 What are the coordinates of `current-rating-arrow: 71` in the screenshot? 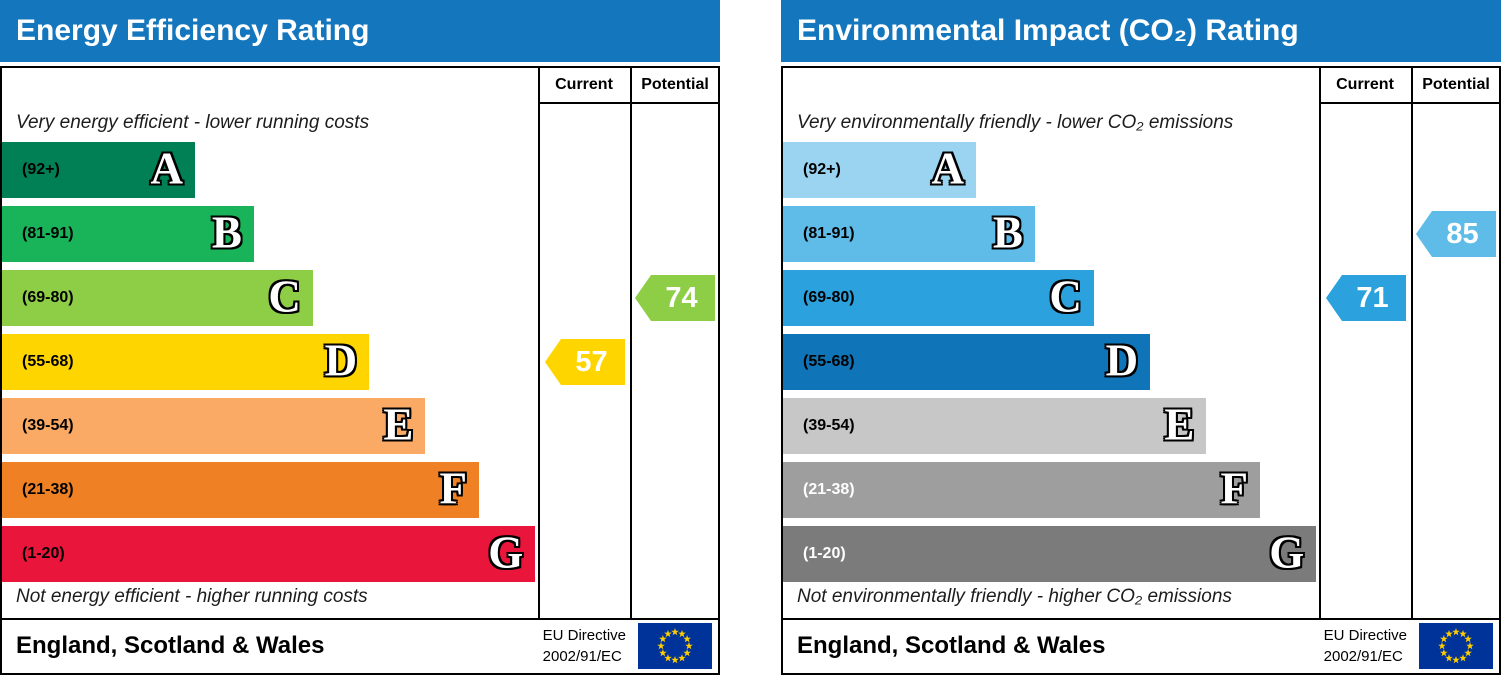 It's located at (1366, 298).